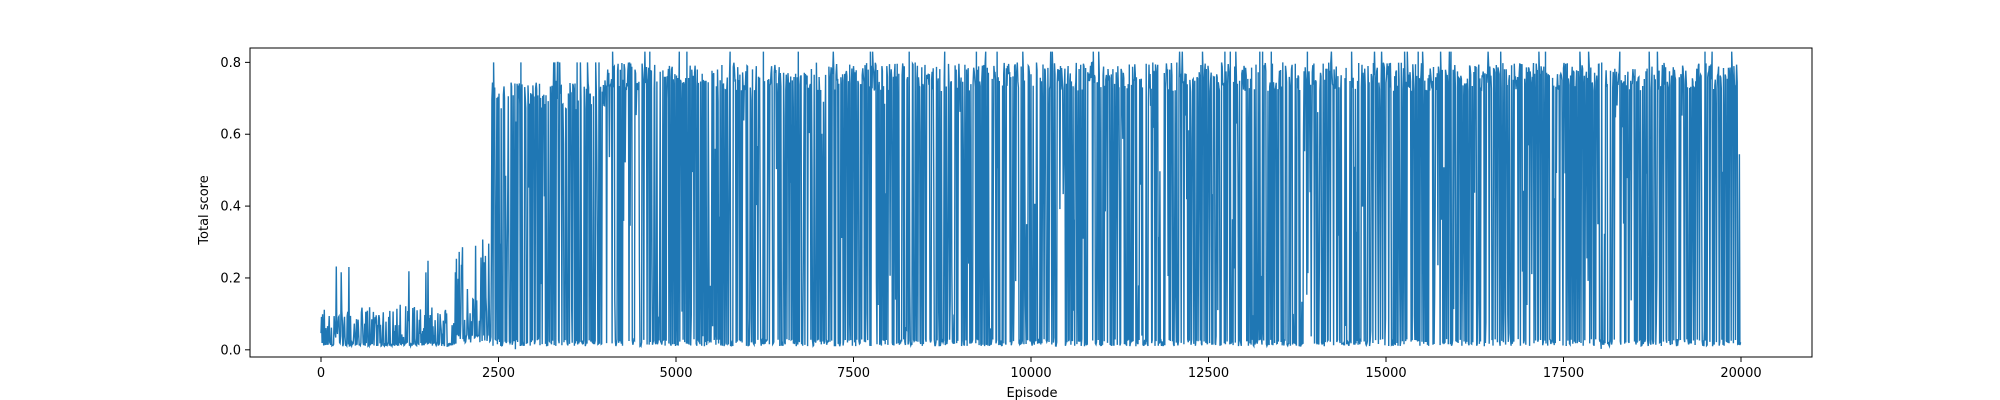  What do you see at coordinates (1208, 373) in the screenshot?
I see `x-tick-label: 12500` at bounding box center [1208, 373].